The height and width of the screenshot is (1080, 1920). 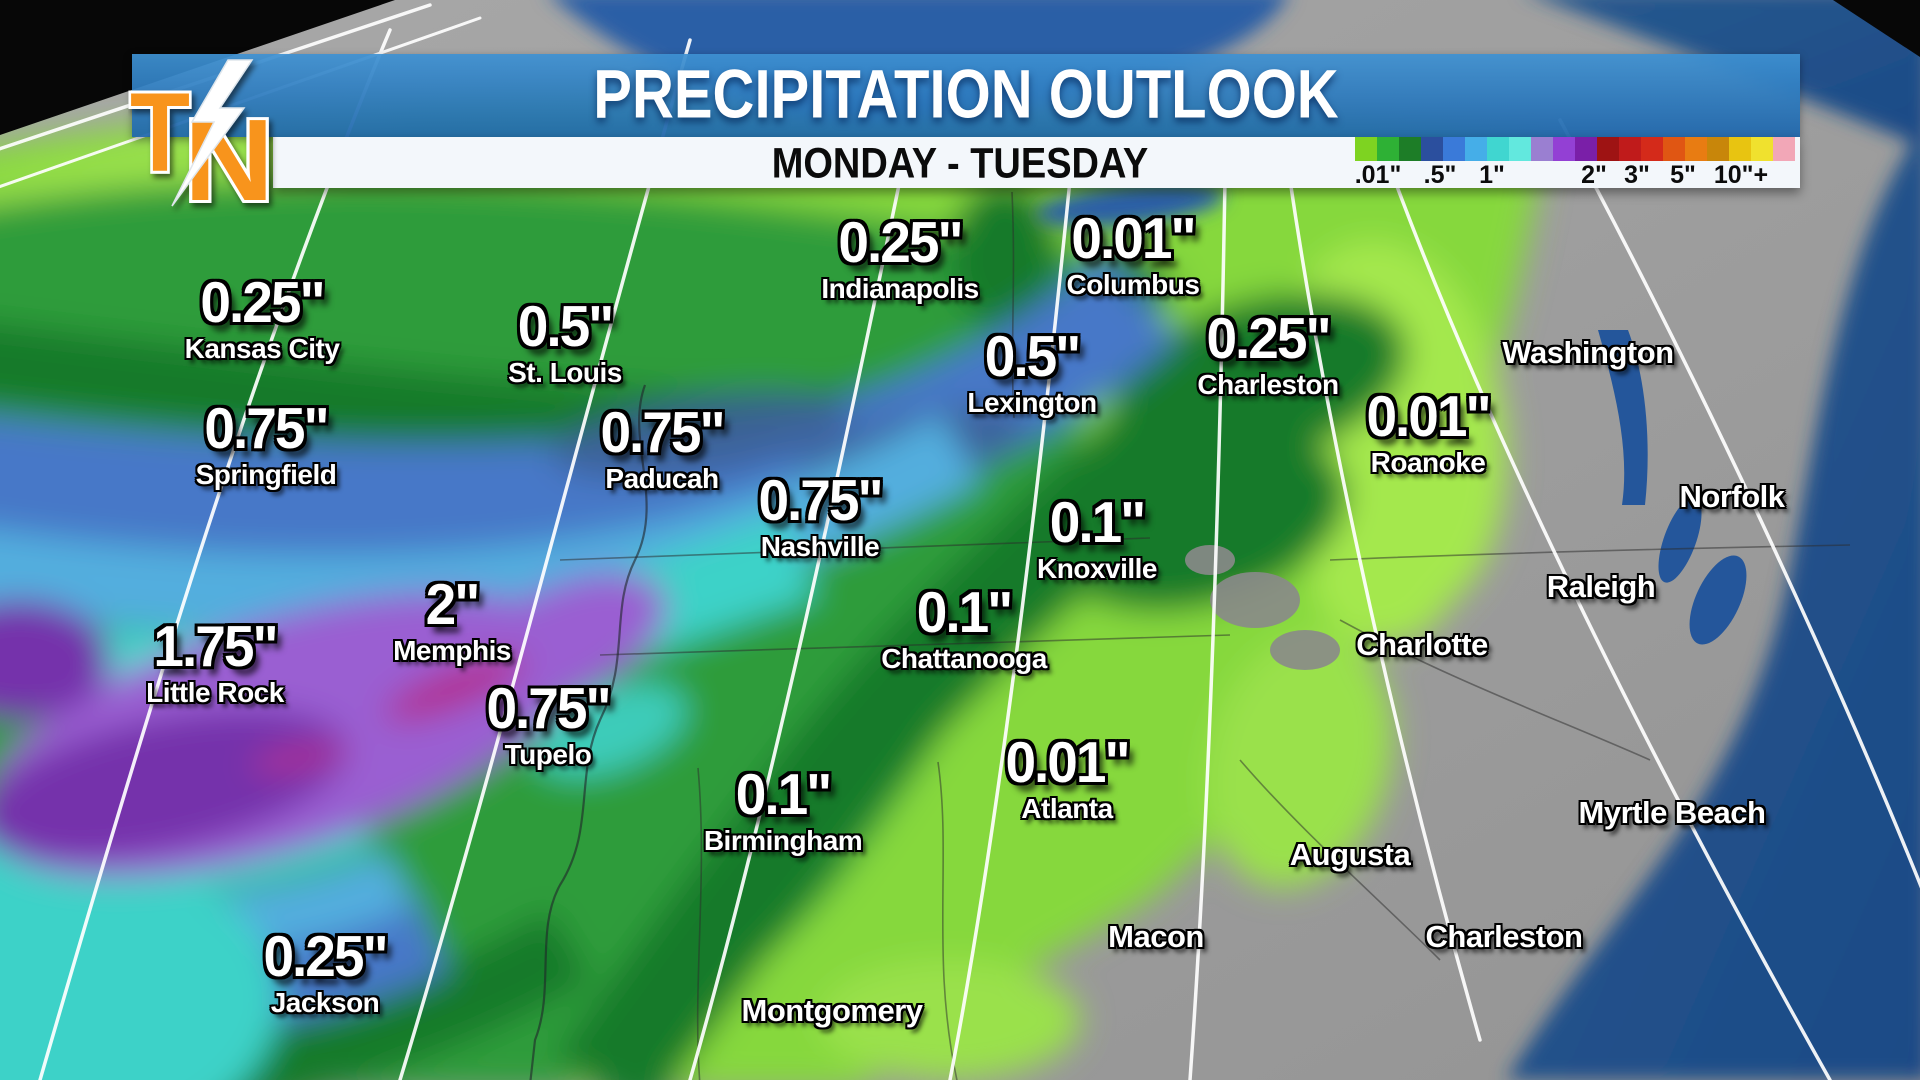 I want to click on city-name: Little Rock, so click(x=215, y=693).